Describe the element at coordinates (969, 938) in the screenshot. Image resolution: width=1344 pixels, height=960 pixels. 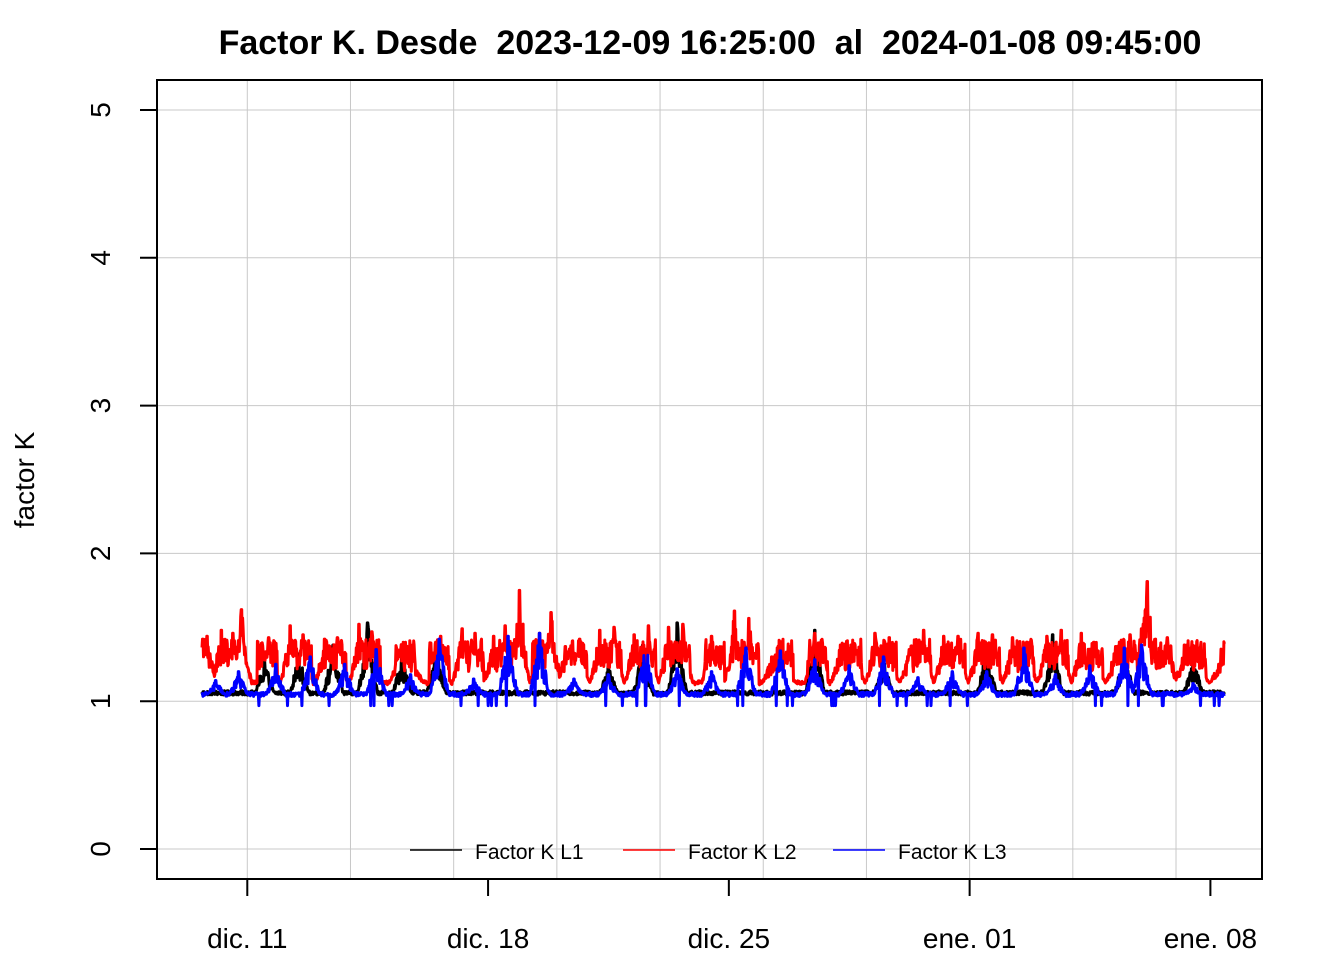
I see `x-tick-label: ene. 01` at that location.